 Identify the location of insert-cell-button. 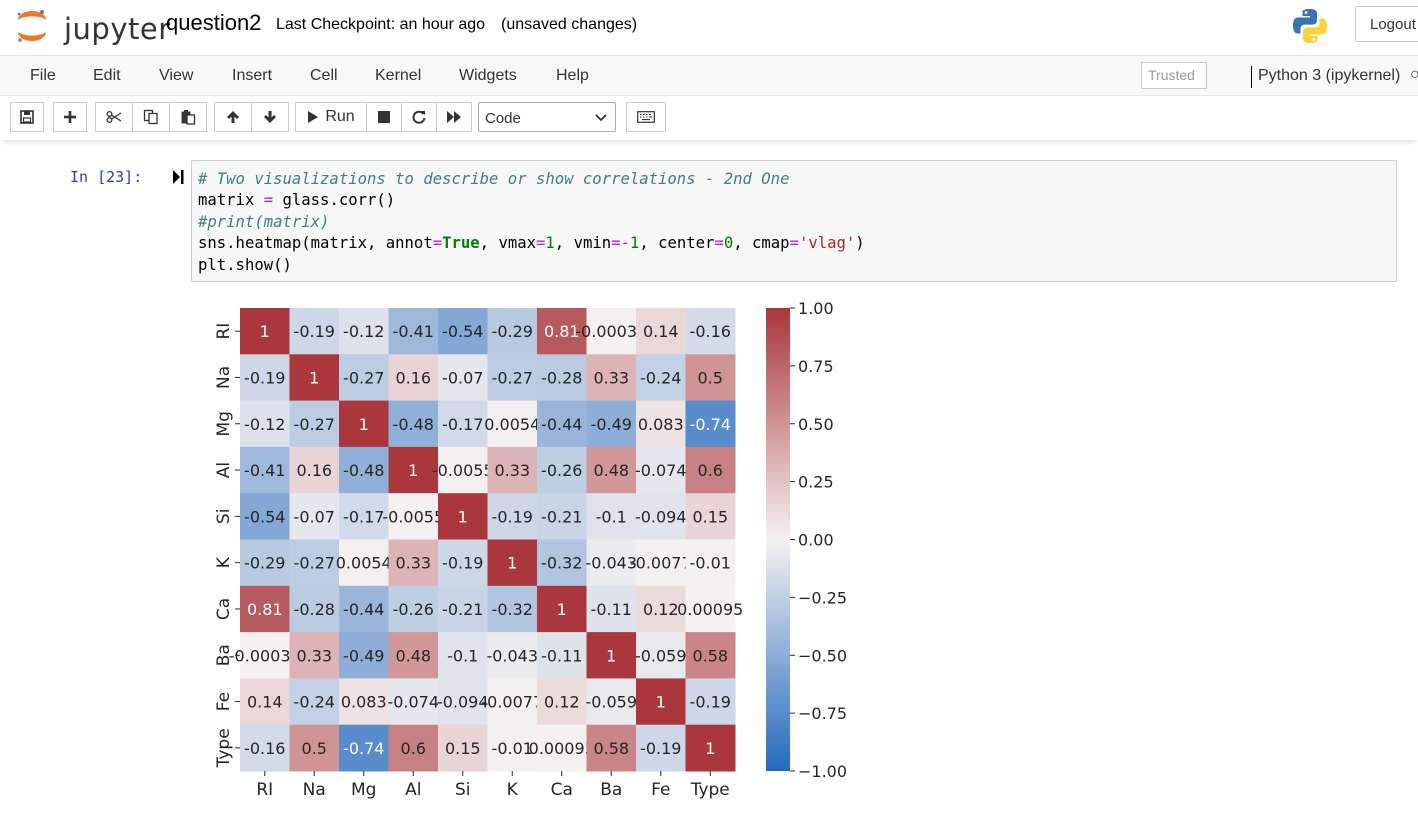
(70, 117).